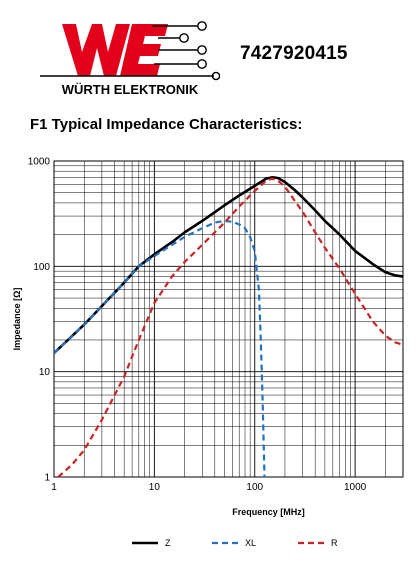 This screenshot has width=417, height=564. Describe the element at coordinates (294, 53) in the screenshot. I see `part-number: 7427920415` at that location.